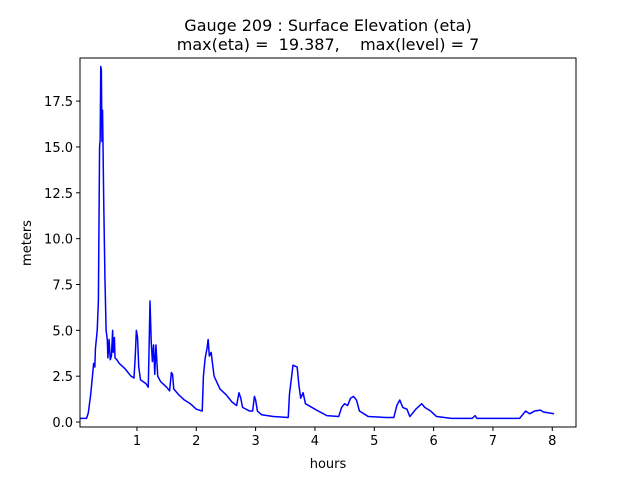  I want to click on y-tick-label: 5.0, so click(62, 331).